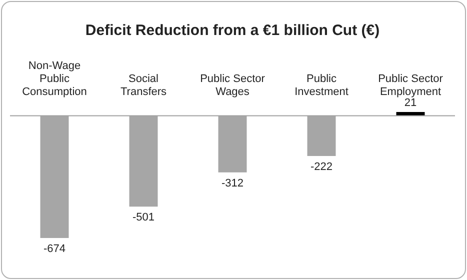 The image size is (467, 280). What do you see at coordinates (233, 85) in the screenshot?
I see `x-tick-label: Public Sector Wages` at bounding box center [233, 85].